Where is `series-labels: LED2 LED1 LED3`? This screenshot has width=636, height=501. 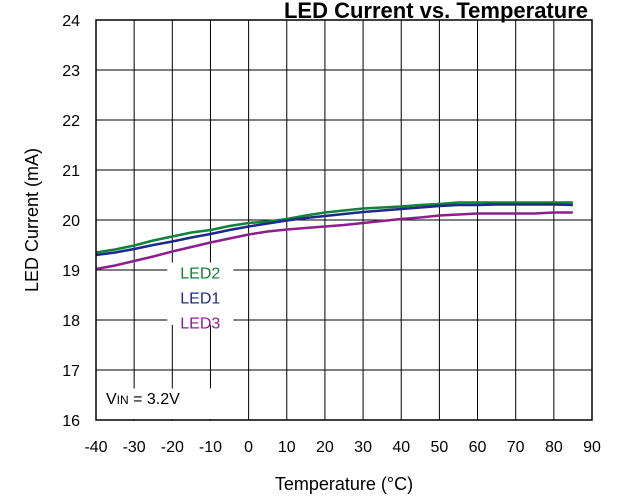 series-labels: LED2 LED1 LED3 is located at coordinates (200, 297).